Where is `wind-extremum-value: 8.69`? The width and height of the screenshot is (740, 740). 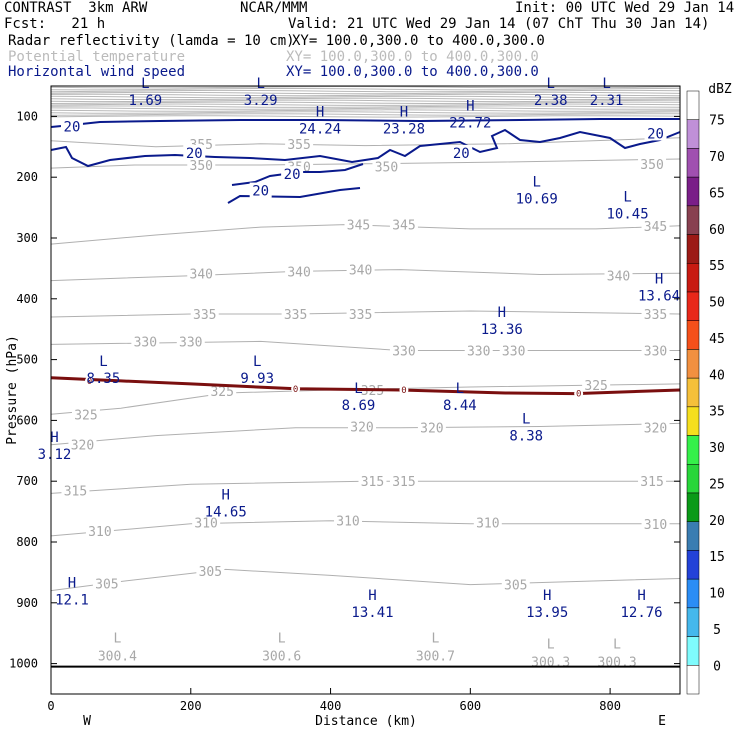 wind-extremum-value: 8.69 is located at coordinates (359, 406).